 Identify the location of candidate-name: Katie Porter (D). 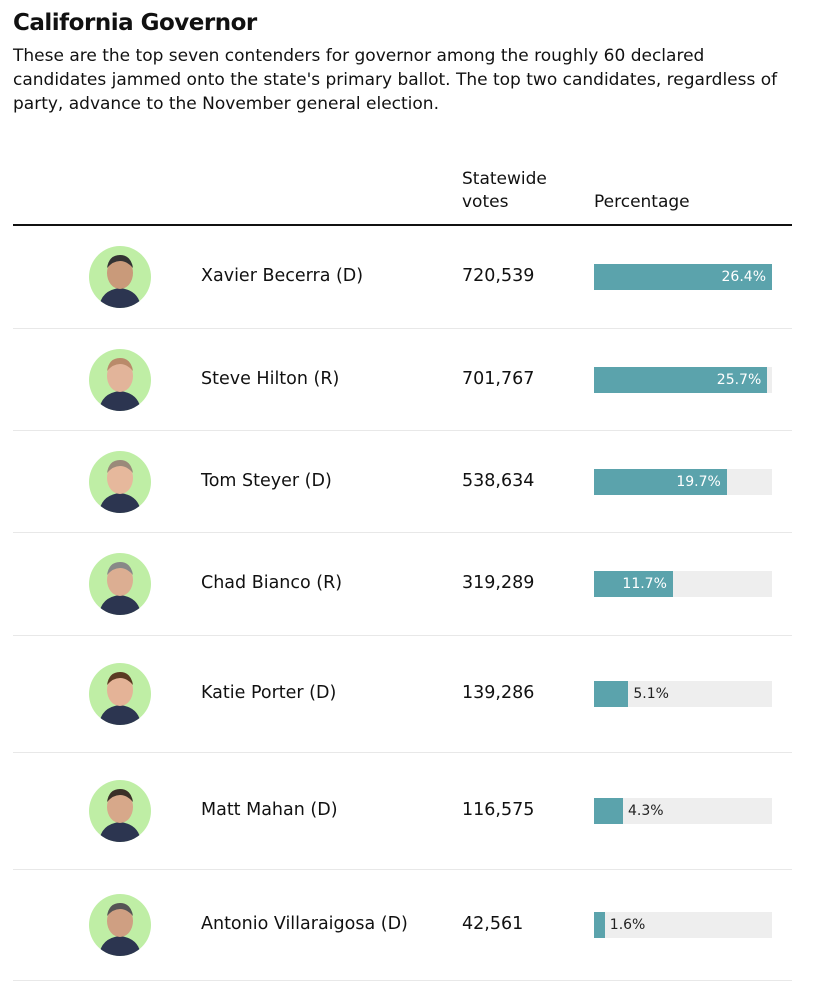
(269, 693).